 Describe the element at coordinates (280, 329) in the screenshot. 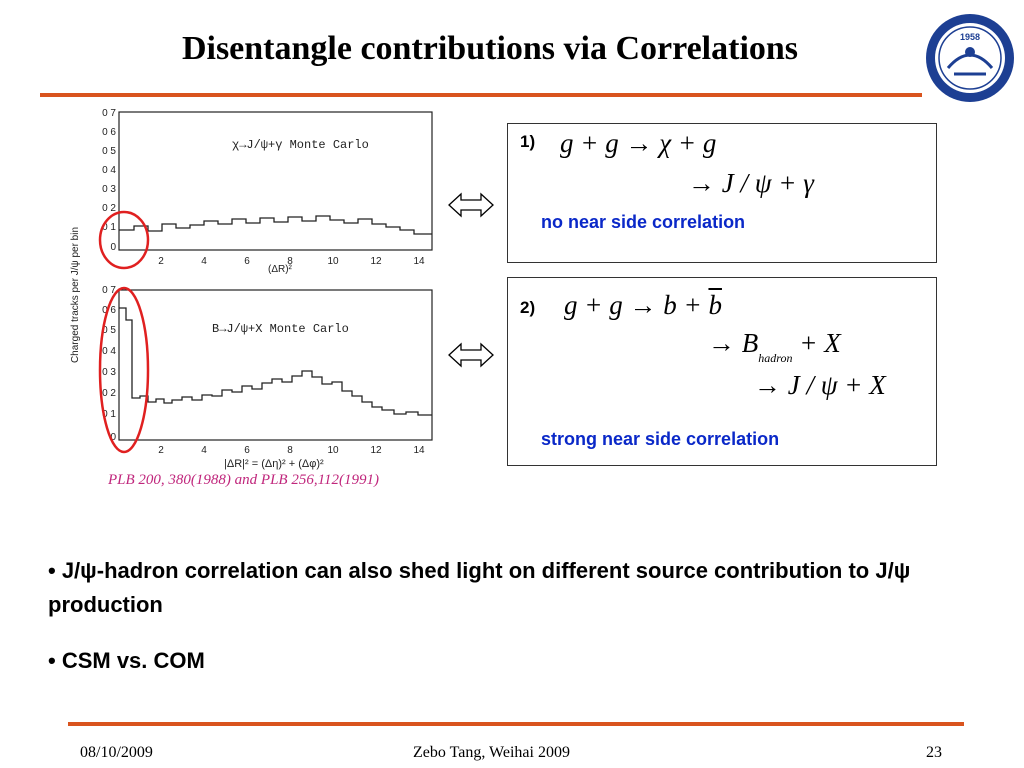

I see `panel-label: B→J/ψ+X Monte Carlo` at that location.